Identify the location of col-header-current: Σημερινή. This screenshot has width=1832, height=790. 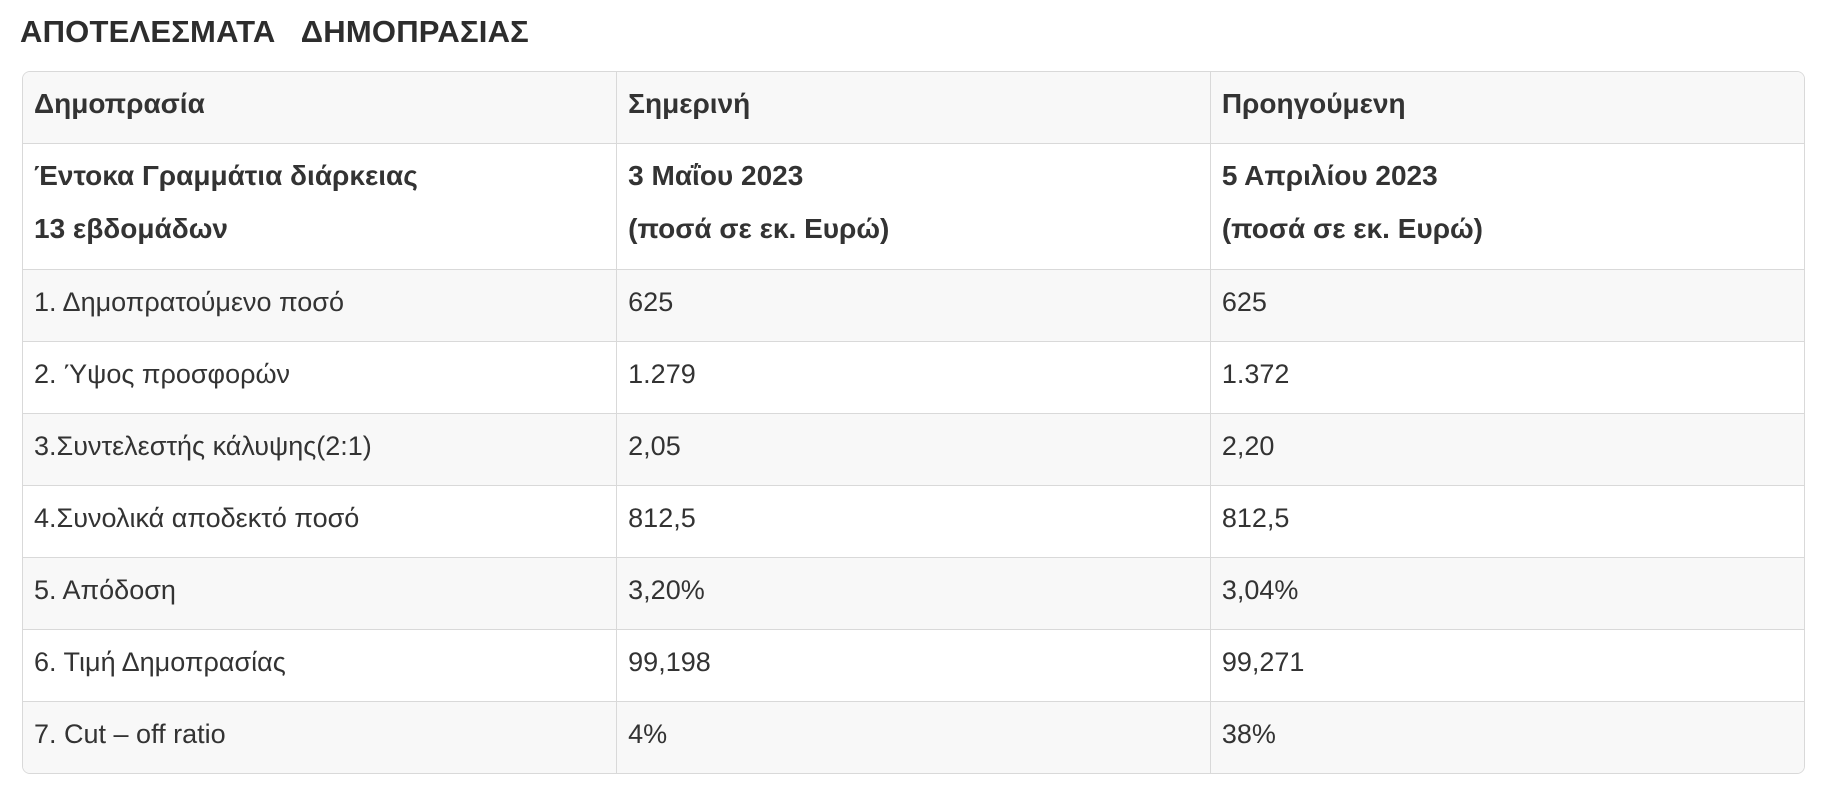
(913, 108).